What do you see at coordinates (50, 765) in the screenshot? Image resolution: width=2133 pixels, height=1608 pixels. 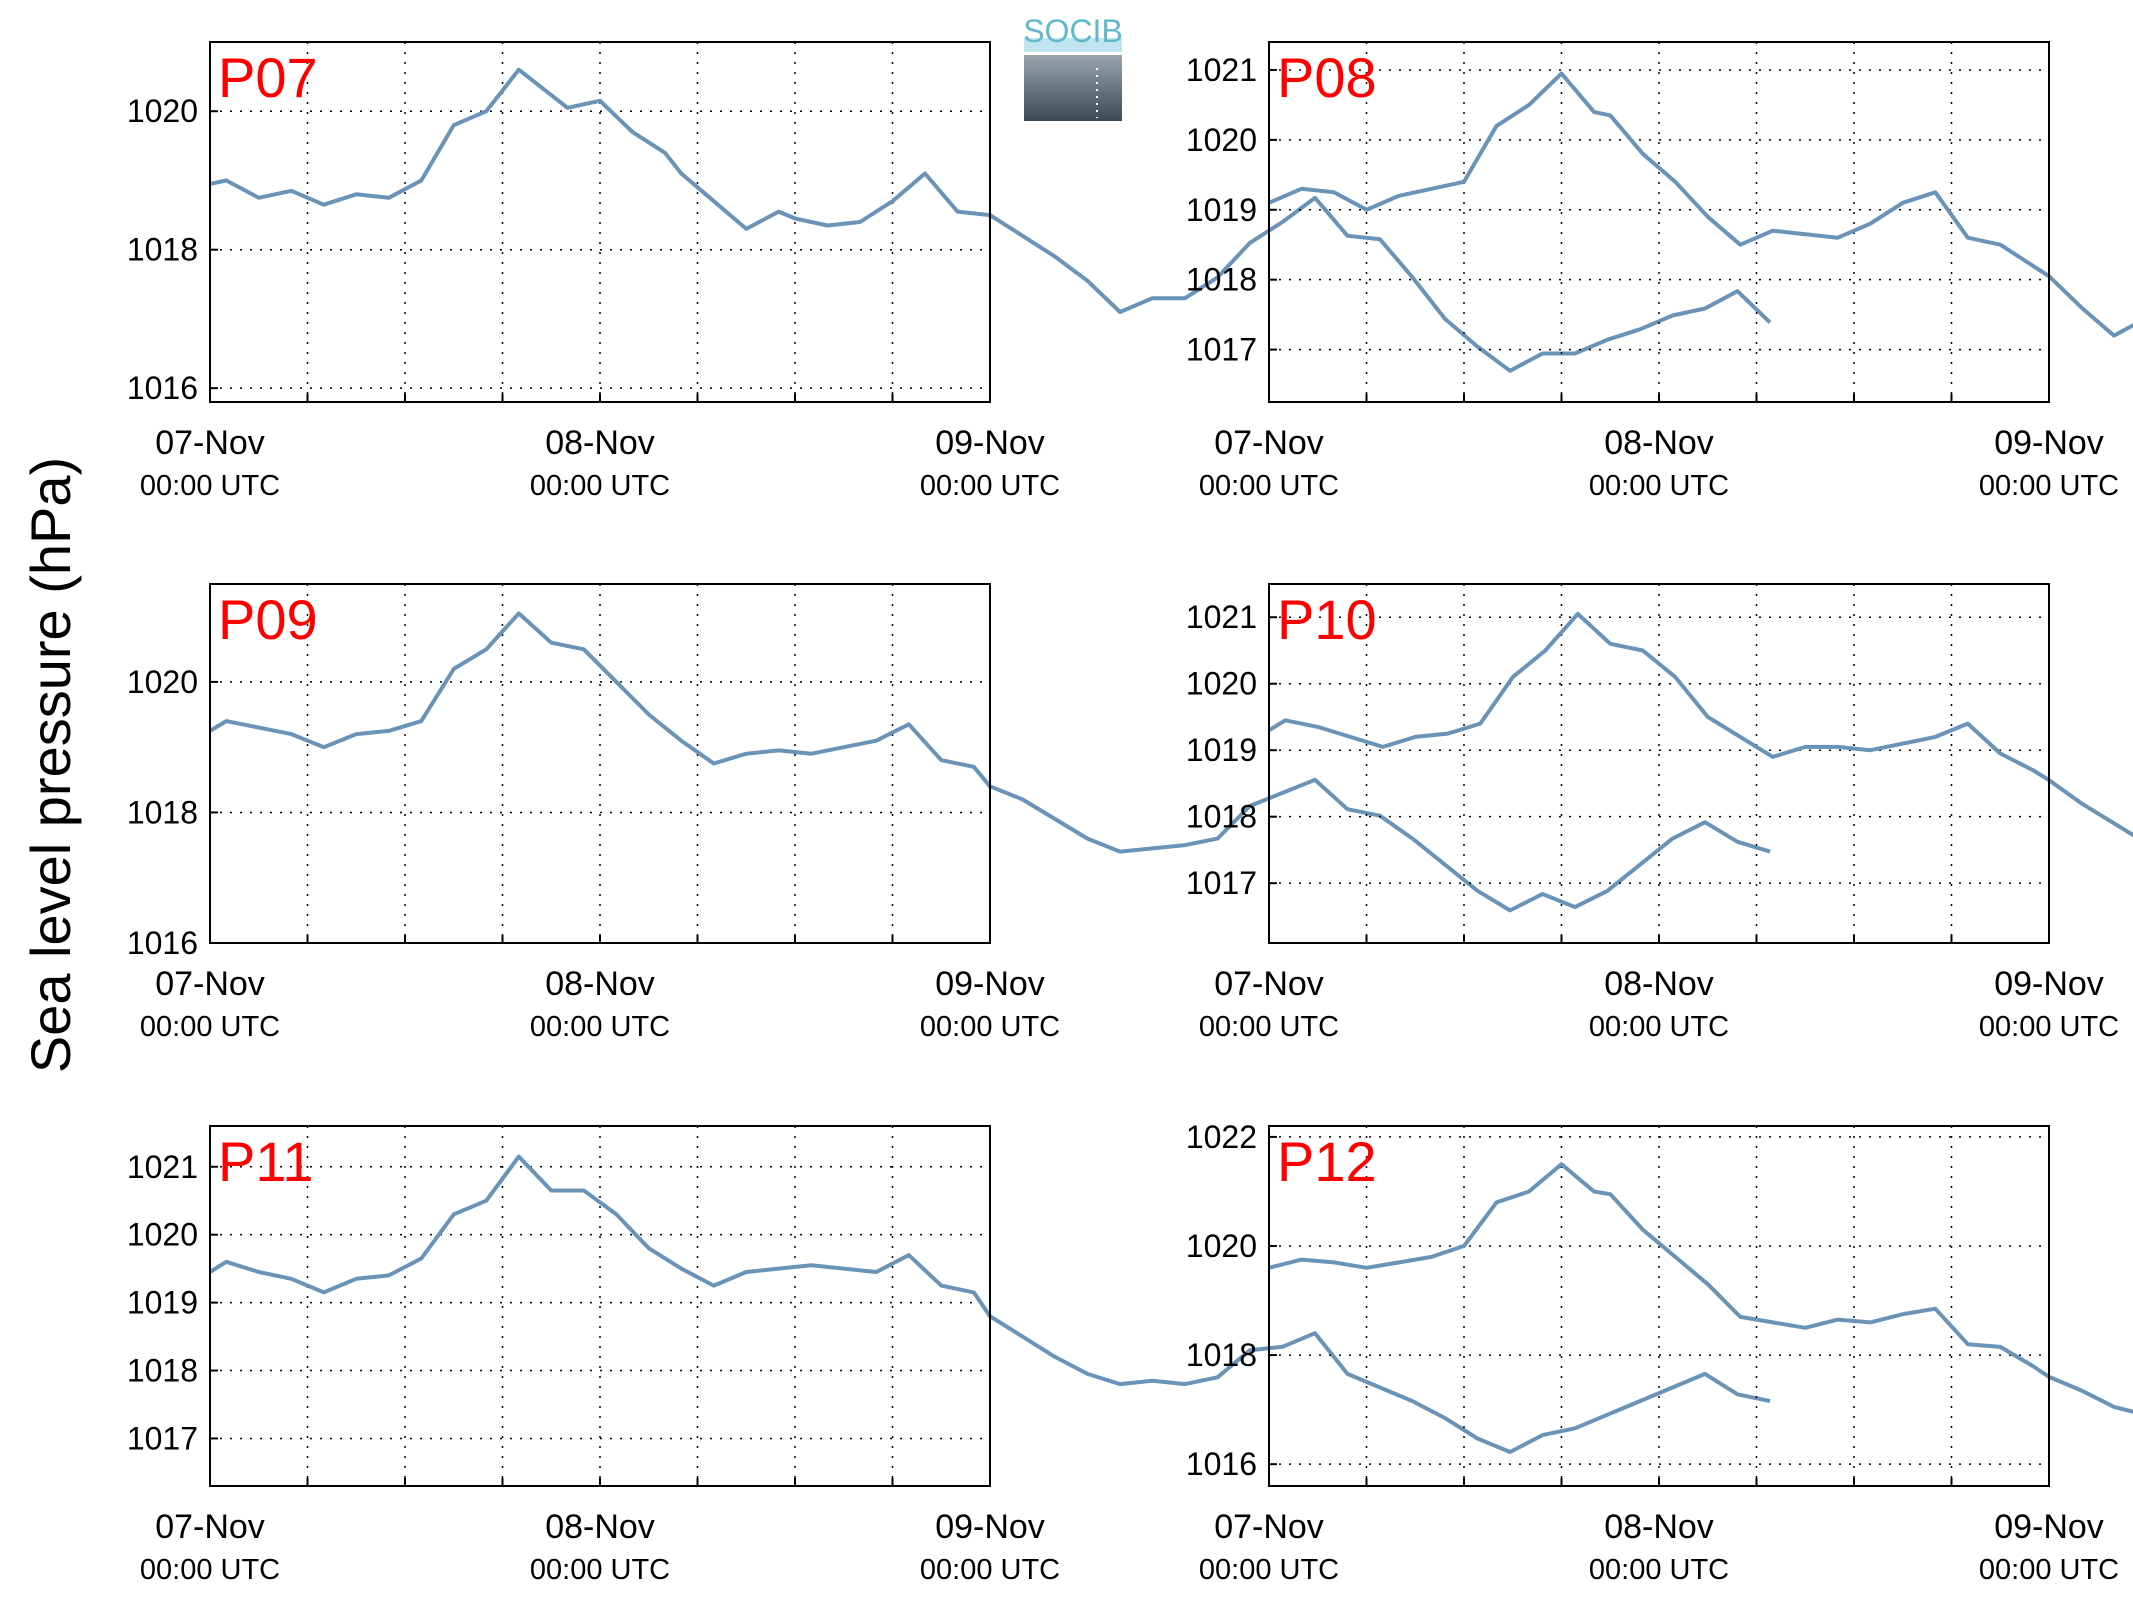 I see `y-axis-label: Sea level pressure (hPa)` at bounding box center [50, 765].